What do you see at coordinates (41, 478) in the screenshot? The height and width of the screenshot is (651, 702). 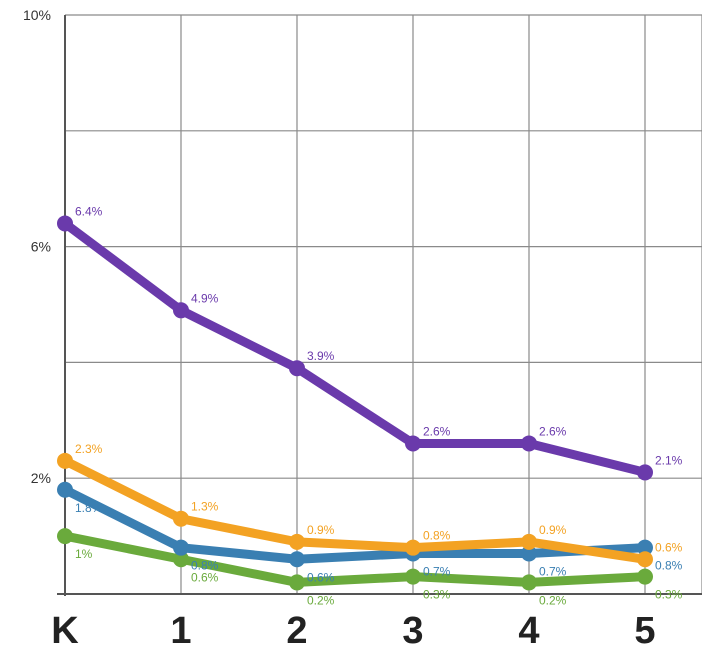 I see `y-tick-label: 2%` at bounding box center [41, 478].